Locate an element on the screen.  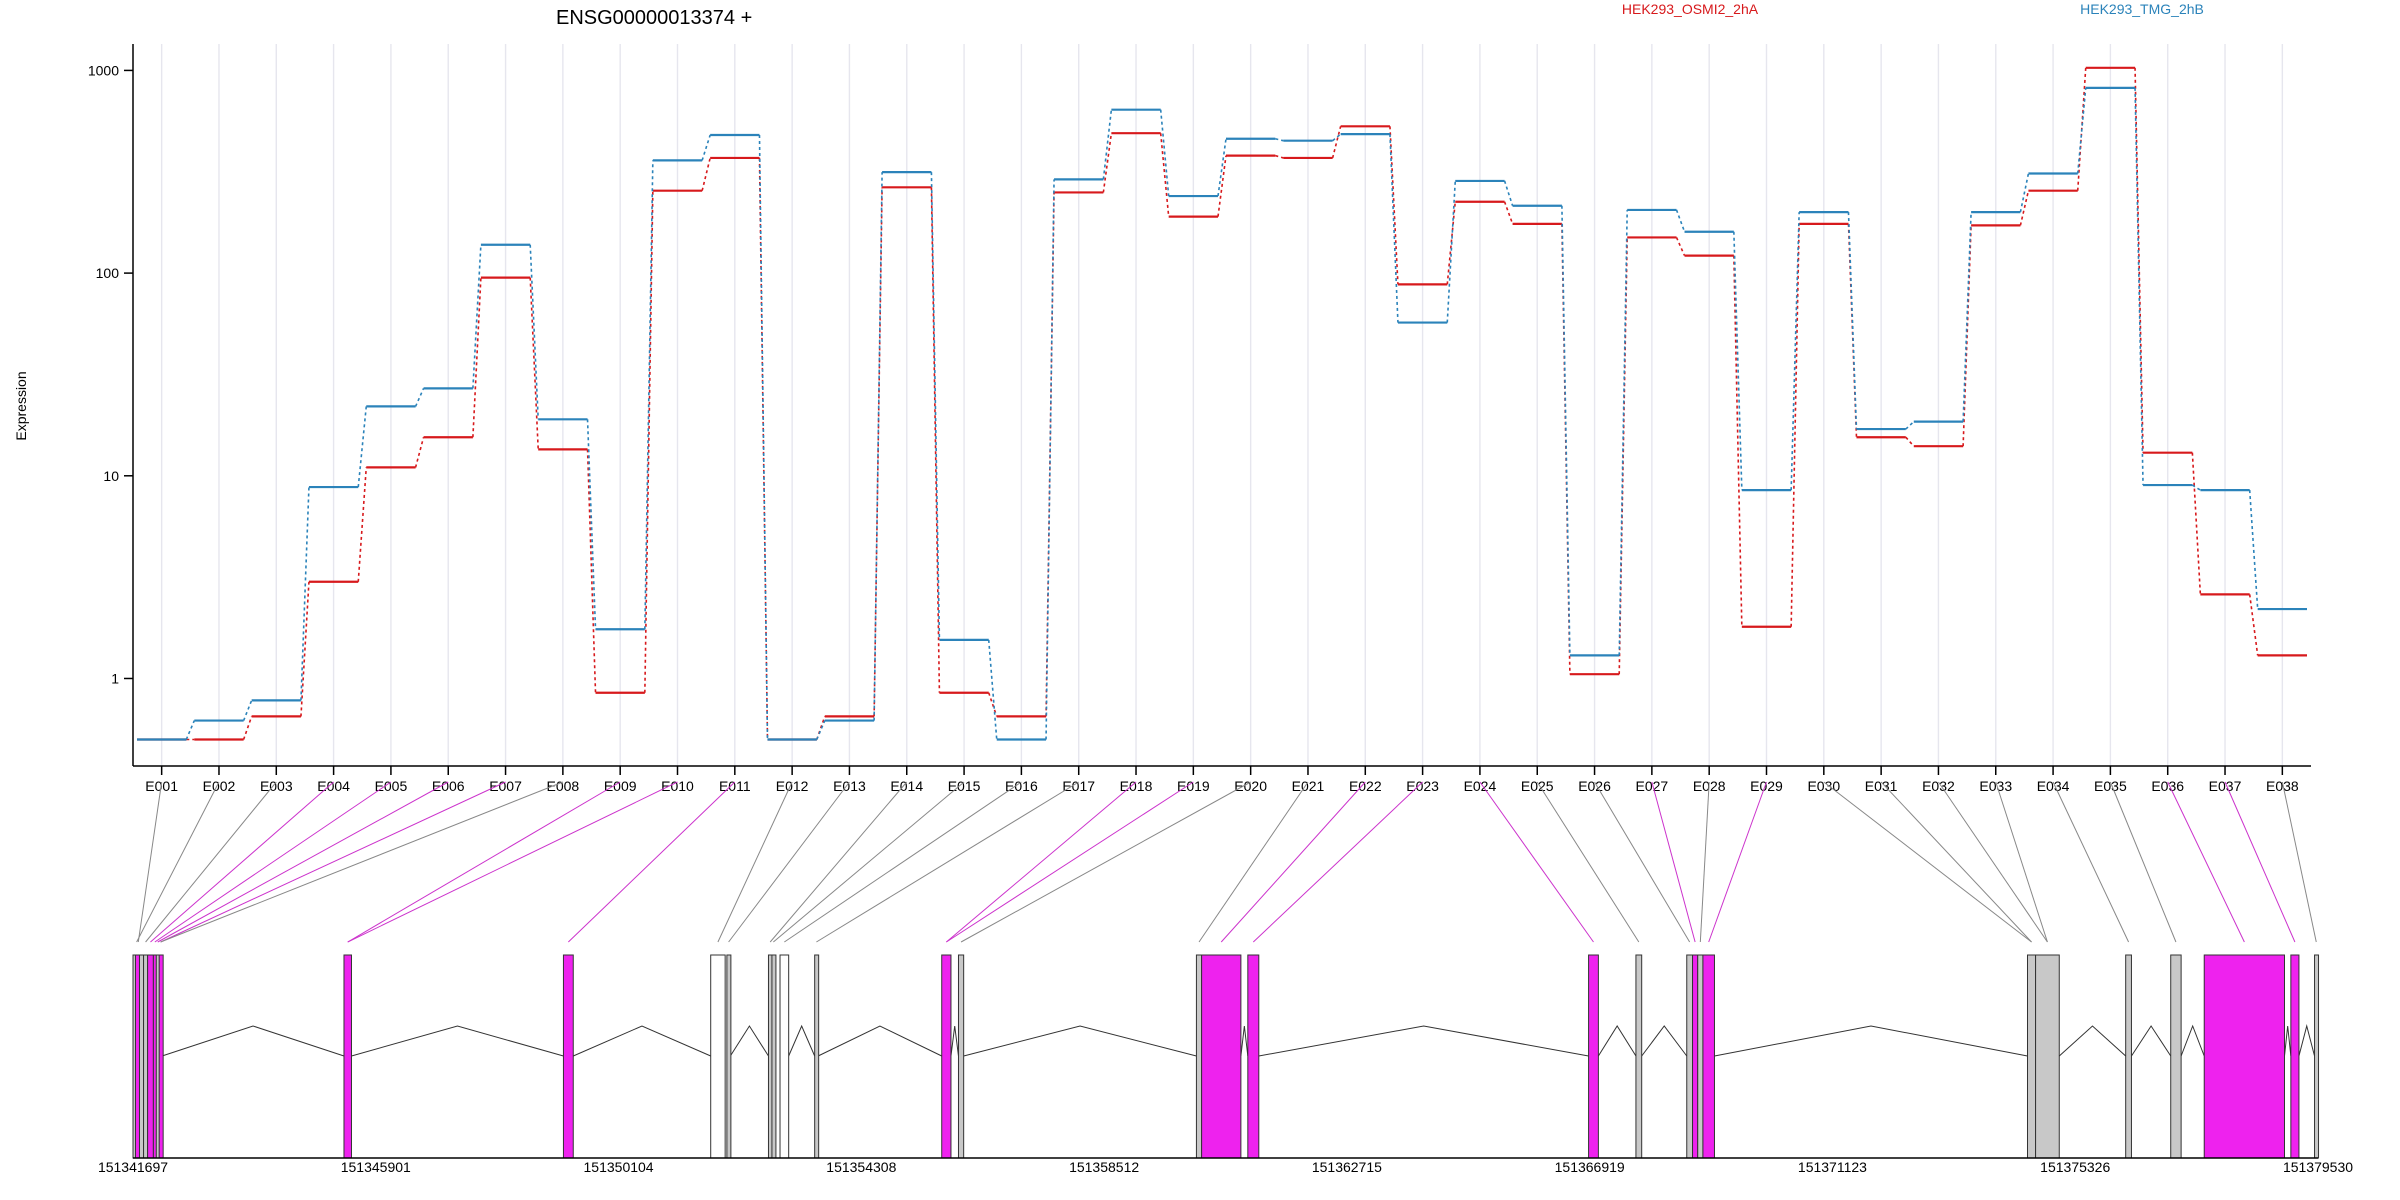
bin-link-e032 is located at coordinates (1993, 862).